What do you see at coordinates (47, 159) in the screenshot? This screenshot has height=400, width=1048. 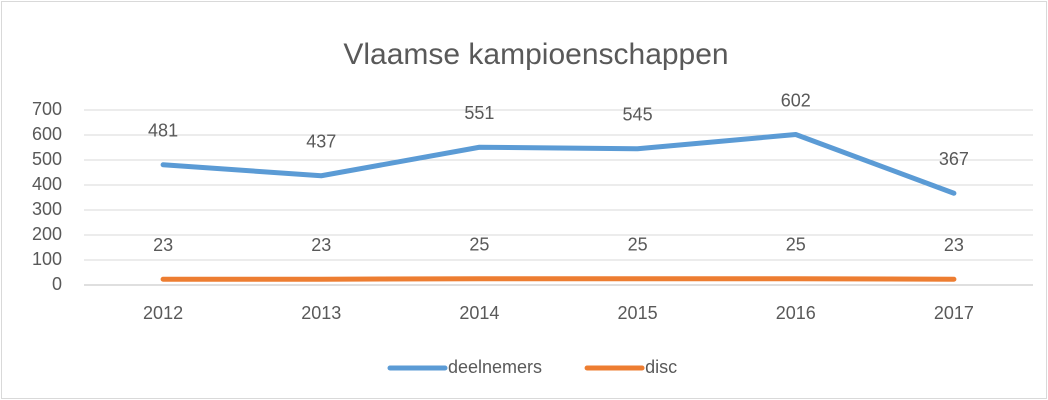 I see `y-tick-label: 500` at bounding box center [47, 159].